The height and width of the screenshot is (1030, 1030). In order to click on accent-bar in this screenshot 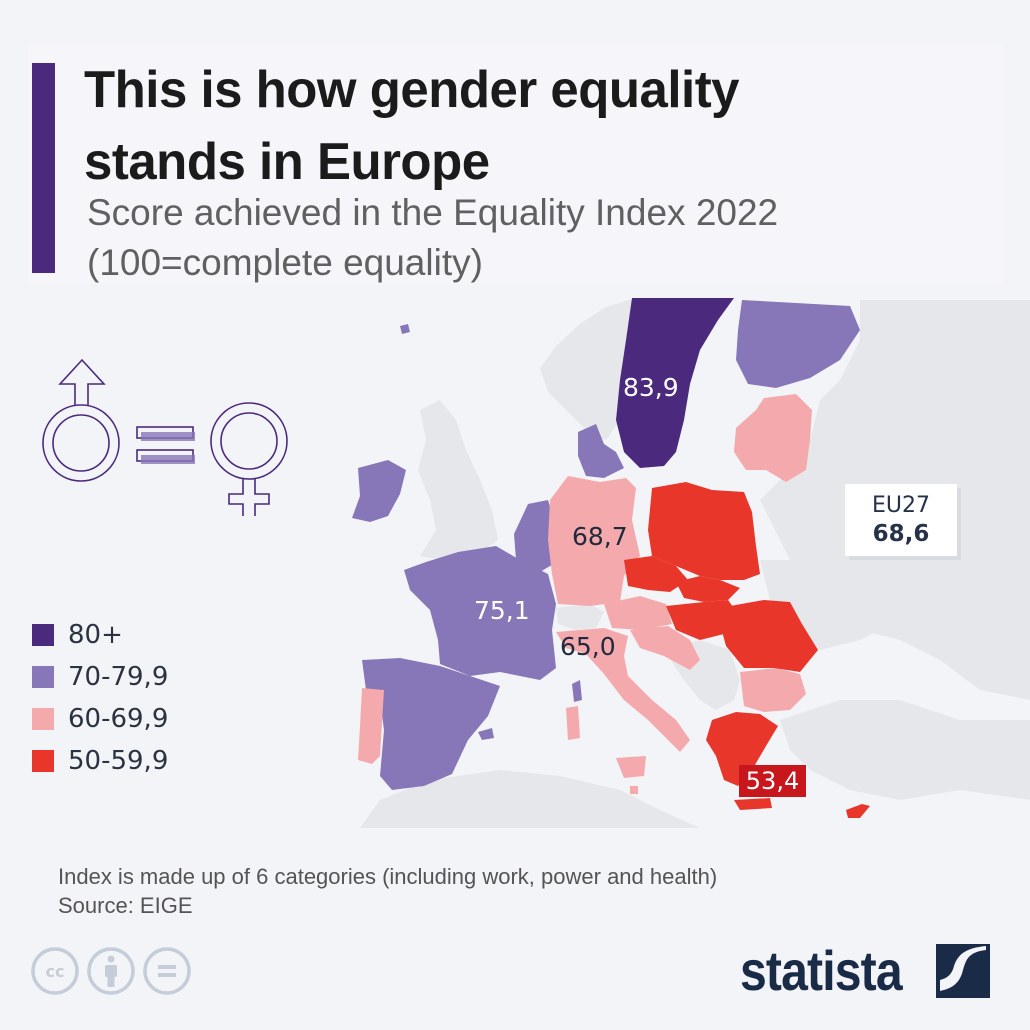, I will do `click(43, 168)`.